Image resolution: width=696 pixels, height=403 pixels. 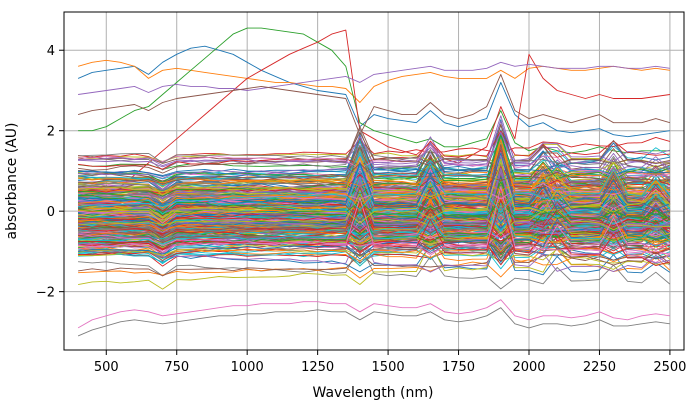 What do you see at coordinates (247, 367) in the screenshot?
I see `x-tick-label: 1000` at bounding box center [247, 367].